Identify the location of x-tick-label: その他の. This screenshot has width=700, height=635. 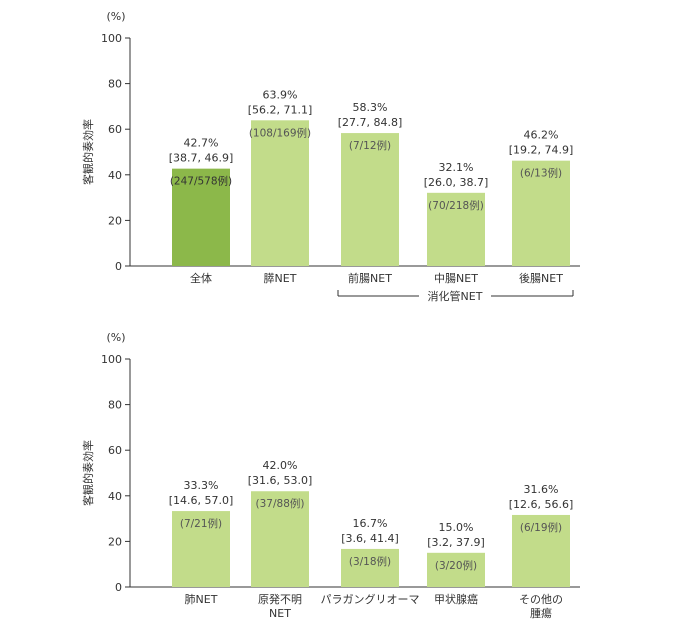
(541, 599).